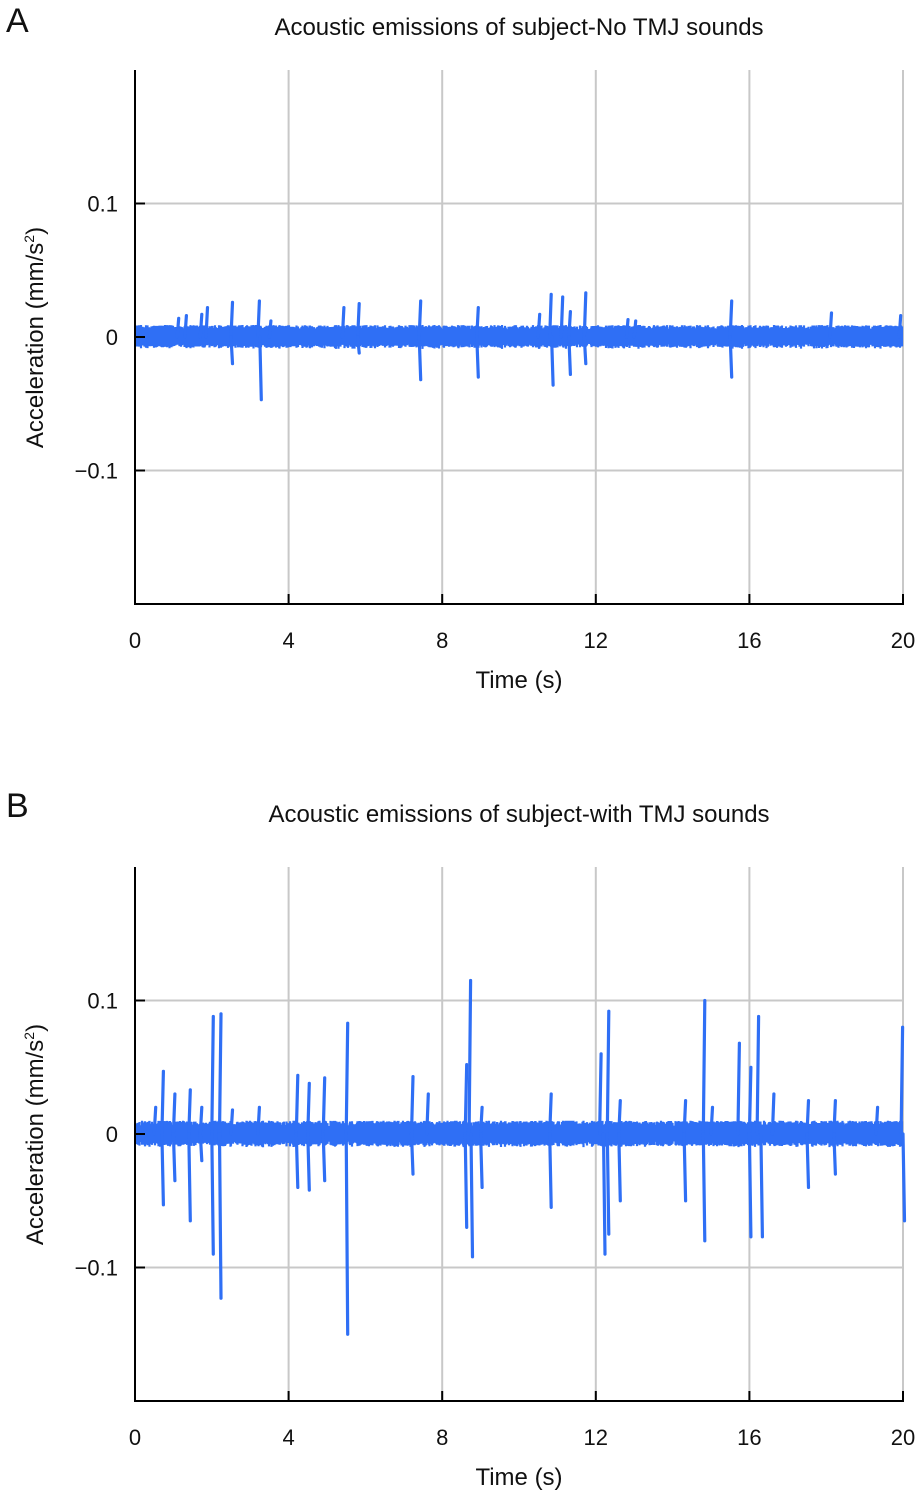 This screenshot has height=1502, width=918. What do you see at coordinates (17, 806) in the screenshot?
I see `panel-label: B` at bounding box center [17, 806].